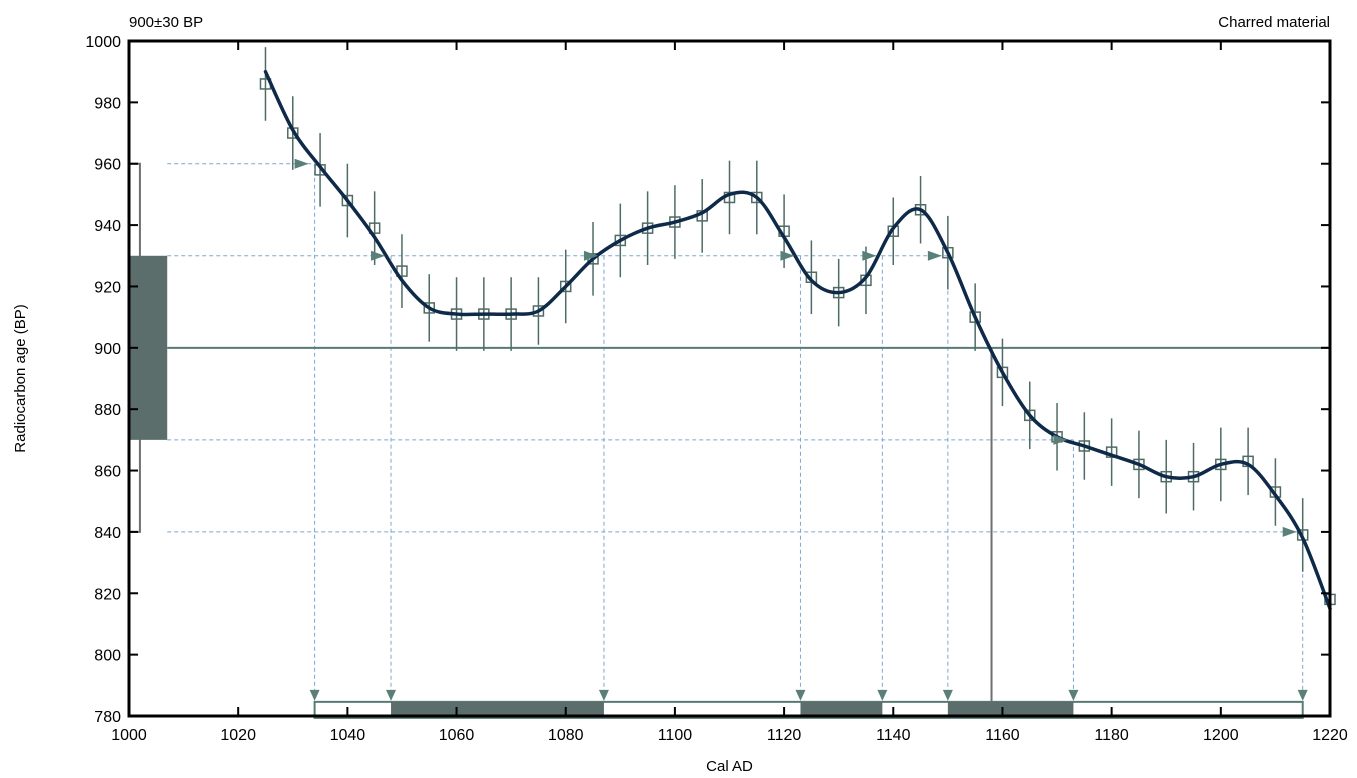 The image size is (1357, 778). Describe the element at coordinates (129, 735) in the screenshot. I see `x-tick-label: 1000` at that location.